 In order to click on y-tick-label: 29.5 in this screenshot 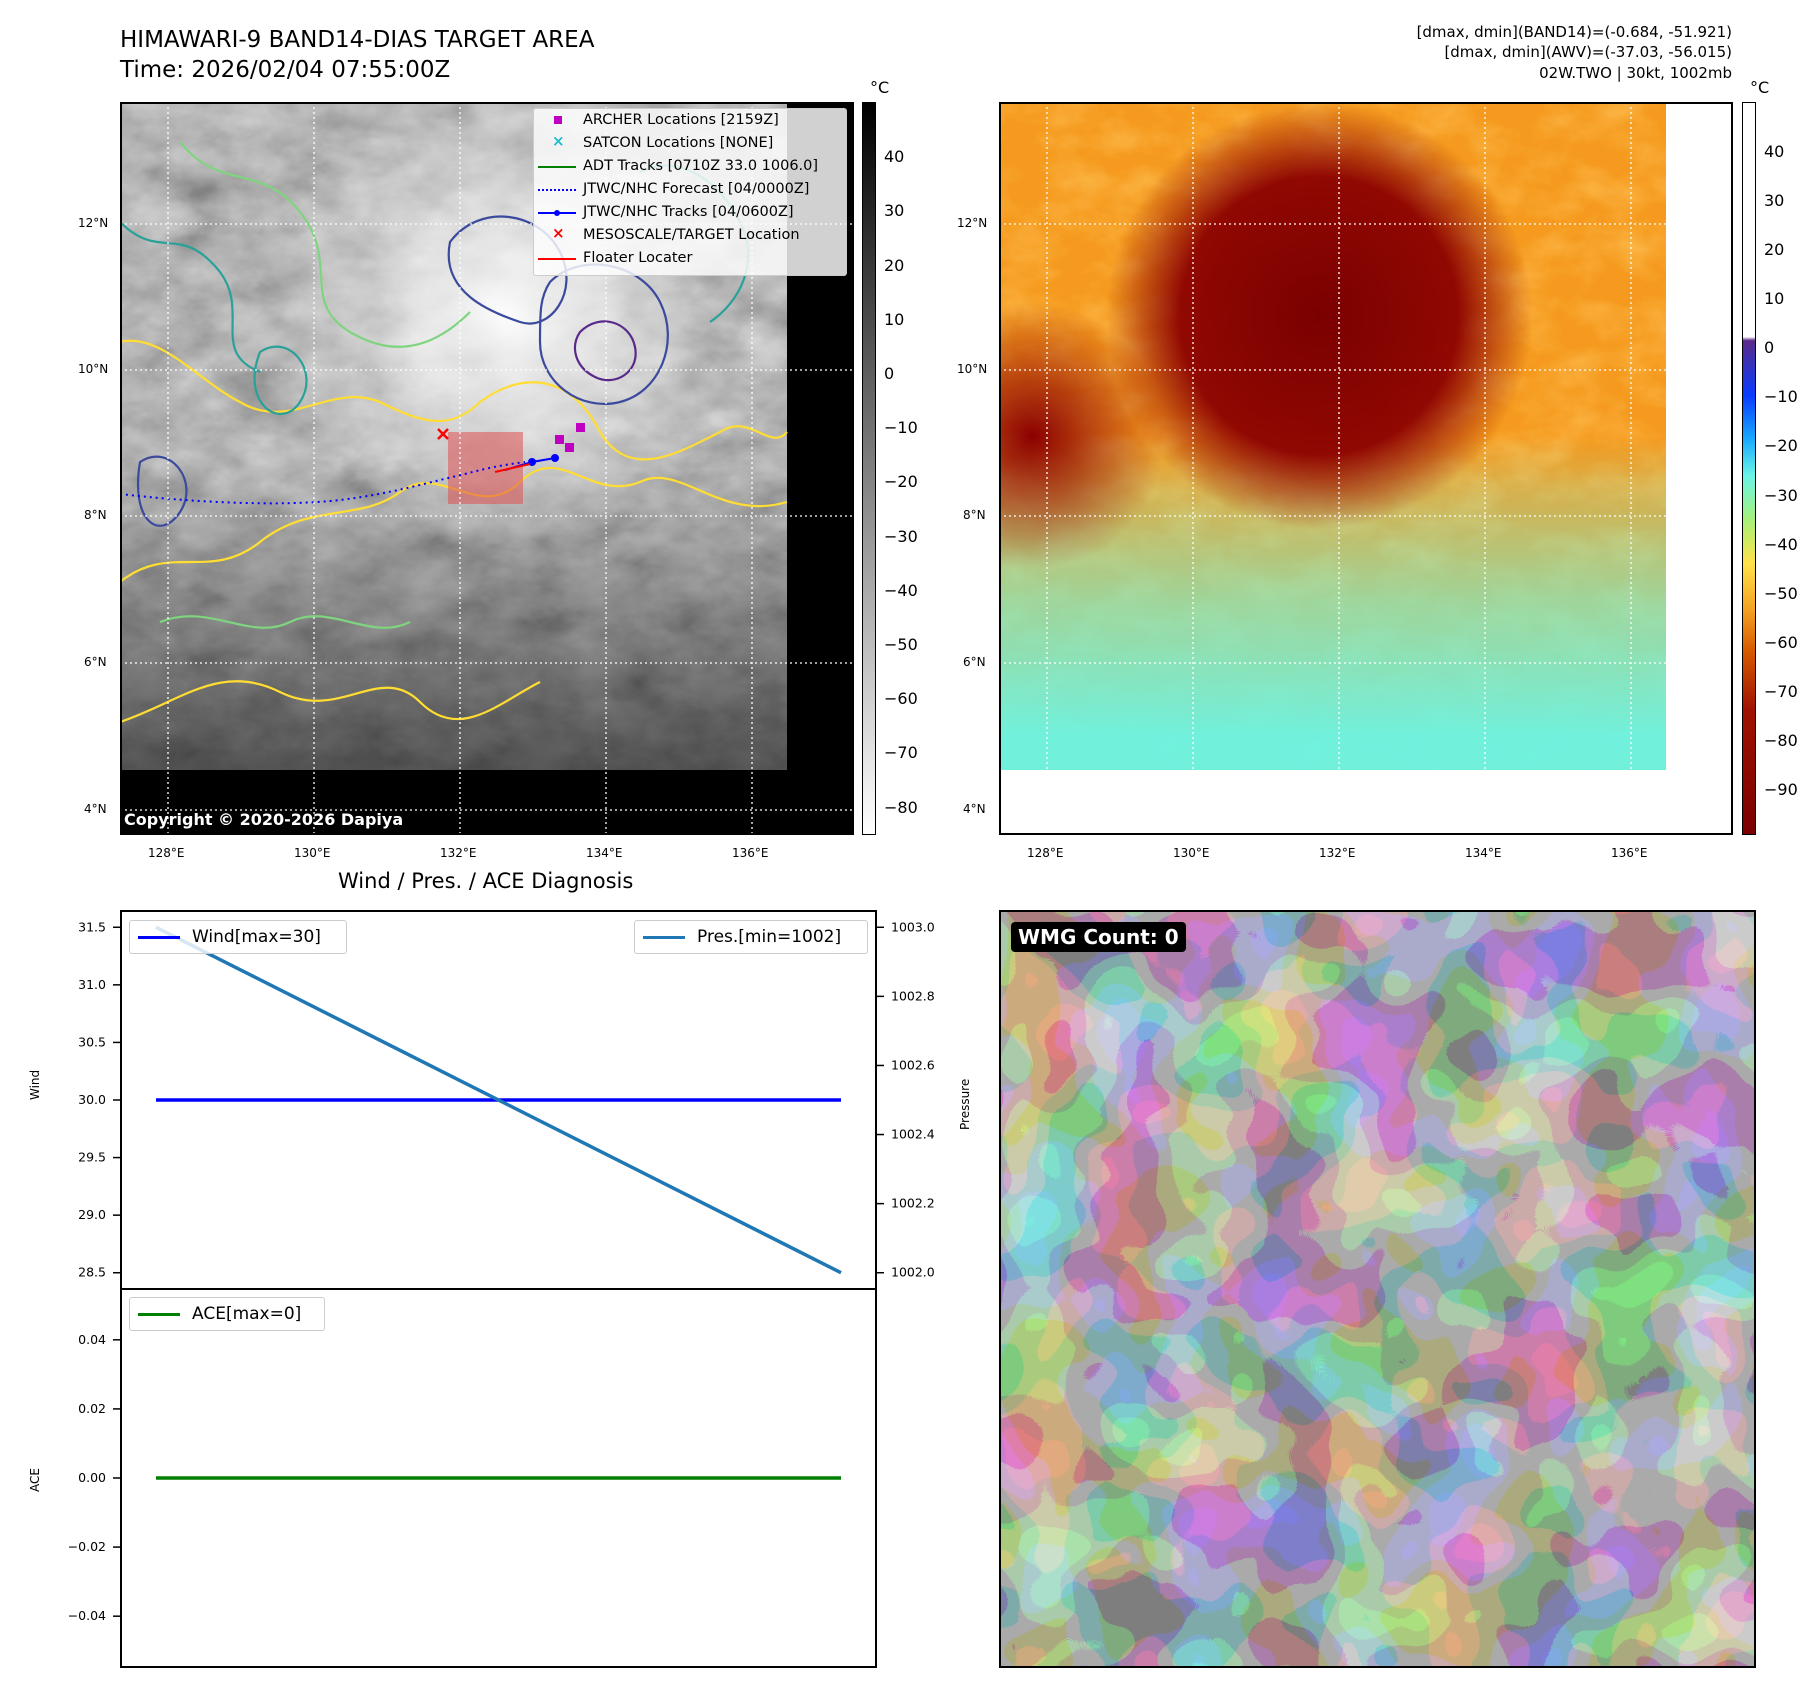, I will do `click(92, 1157)`.